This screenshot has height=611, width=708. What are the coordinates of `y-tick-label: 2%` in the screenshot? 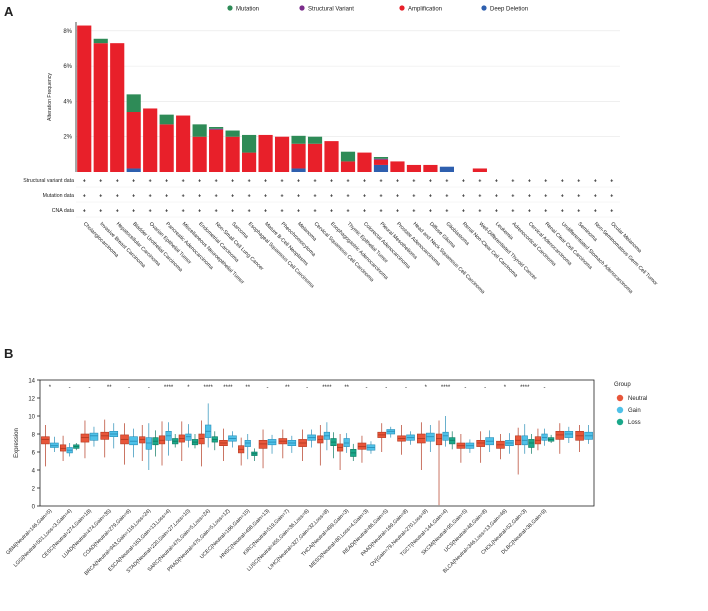 It's located at (67, 138).